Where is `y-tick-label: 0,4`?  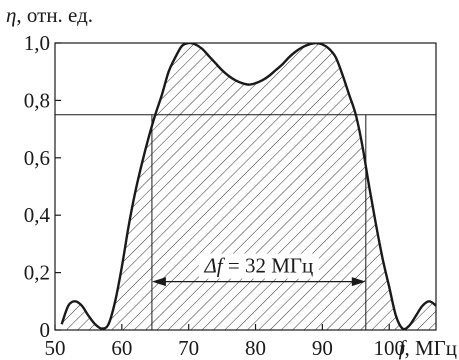 y-tick-label: 0,4 is located at coordinates (37, 215).